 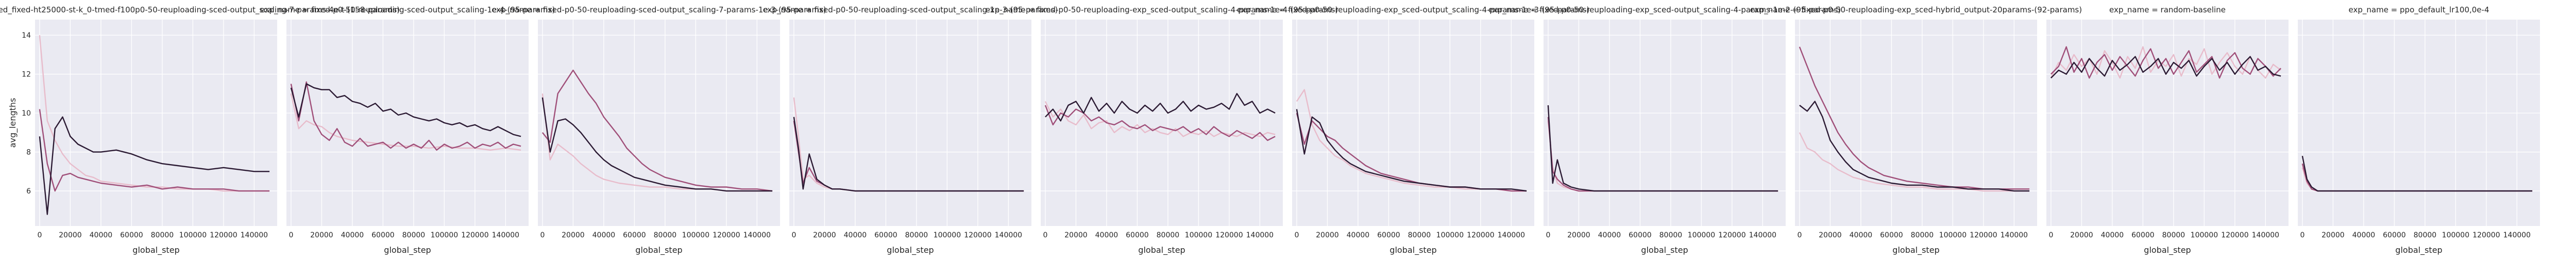 I want to click on y-tick-label: 12, so click(x=26, y=75).